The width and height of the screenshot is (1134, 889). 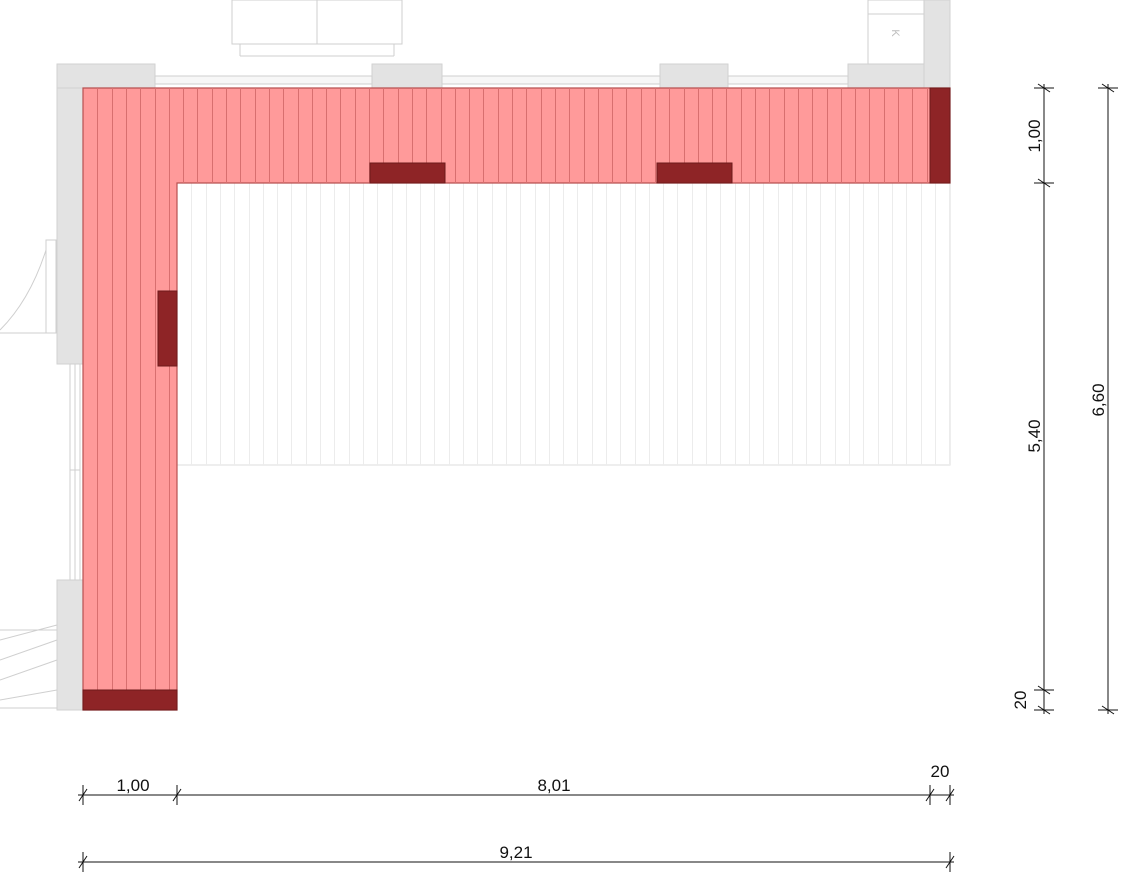 I want to click on top-windows, so click(x=501, y=80).